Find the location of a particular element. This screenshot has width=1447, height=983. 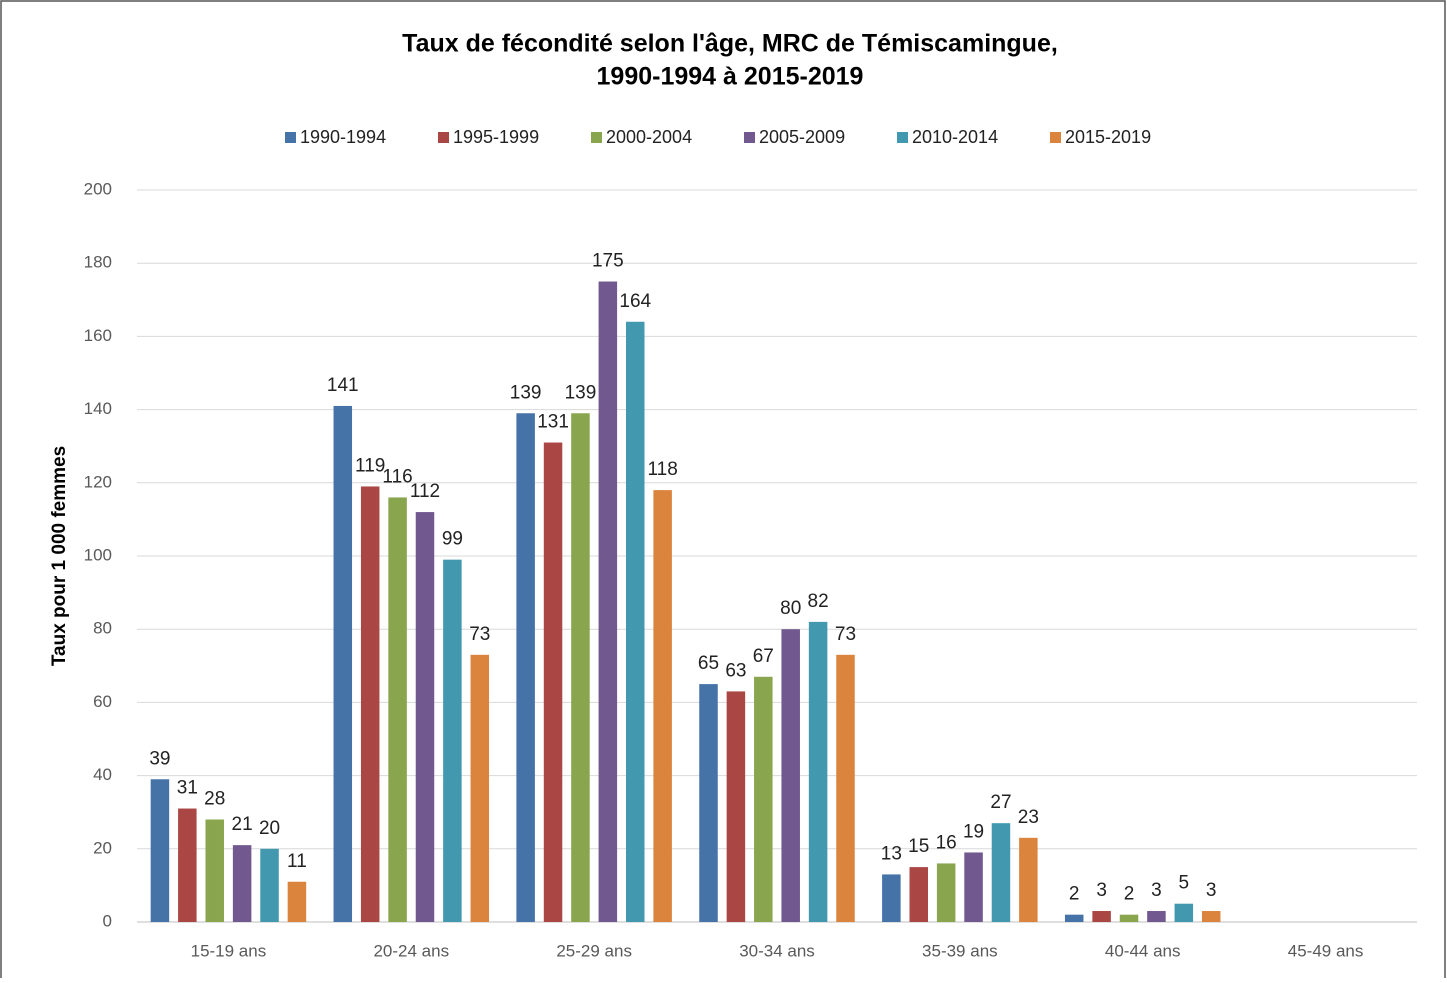

x-tick-label: 25-29 ans is located at coordinates (594, 950).